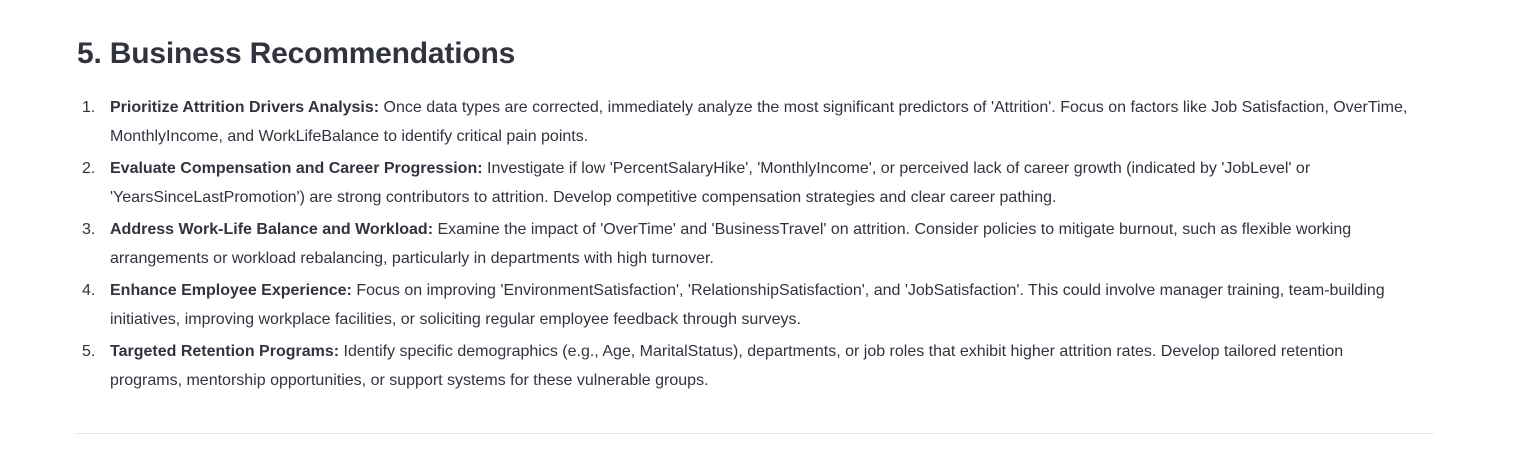  Describe the element at coordinates (755, 433) in the screenshot. I see `divider` at that location.